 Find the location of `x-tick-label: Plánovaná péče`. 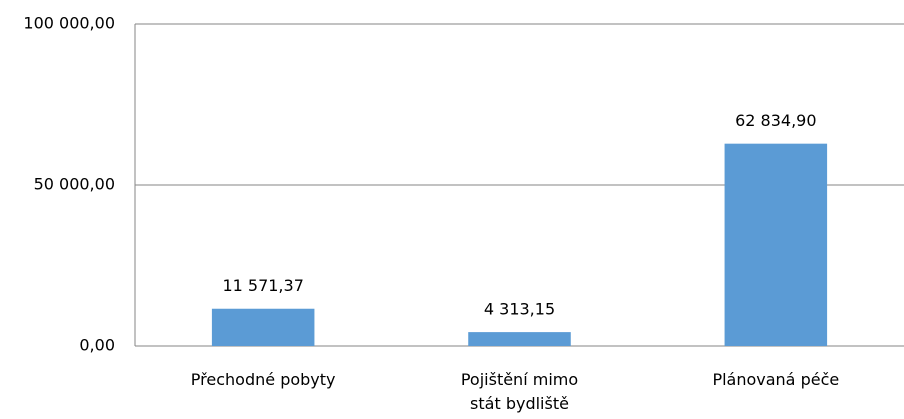

x-tick-label: Plánovaná péče is located at coordinates (776, 379).